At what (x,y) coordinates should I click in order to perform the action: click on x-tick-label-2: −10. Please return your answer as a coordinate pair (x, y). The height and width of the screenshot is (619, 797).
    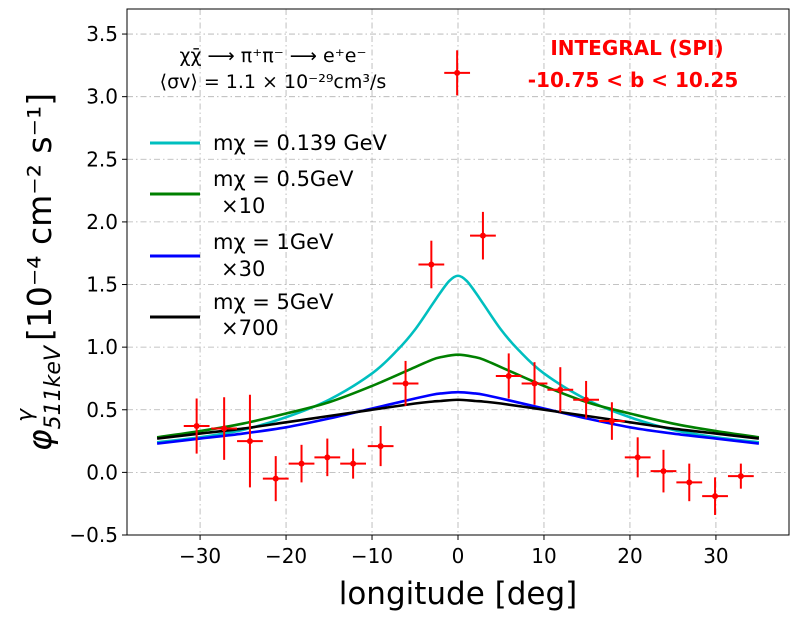
    Looking at the image, I should click on (372, 556).